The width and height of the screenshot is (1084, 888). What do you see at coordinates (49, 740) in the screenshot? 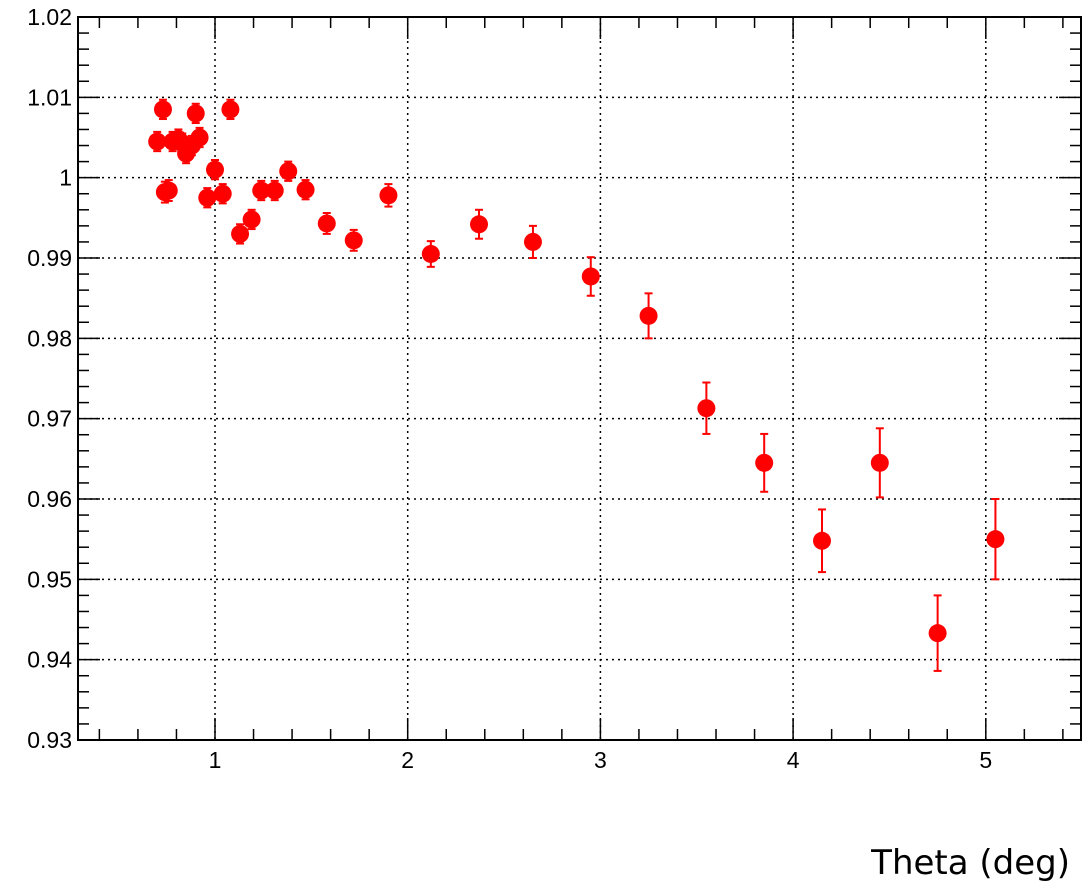
I see `y-tick-label: 0.93` at bounding box center [49, 740].